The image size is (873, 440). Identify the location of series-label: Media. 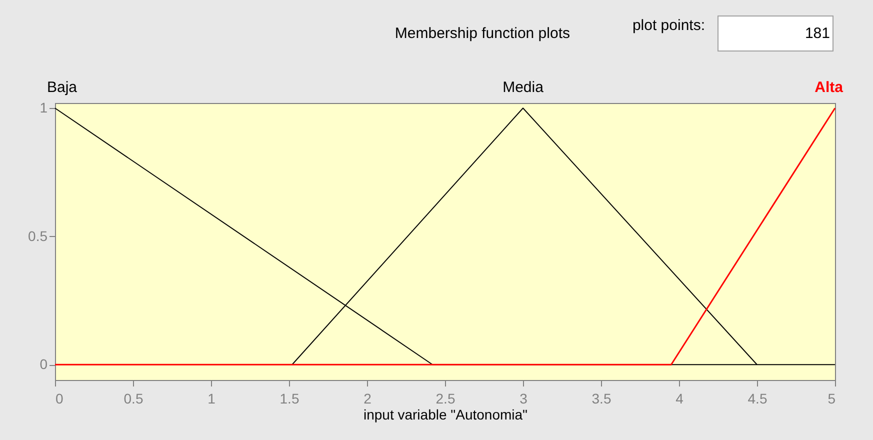
(523, 87).